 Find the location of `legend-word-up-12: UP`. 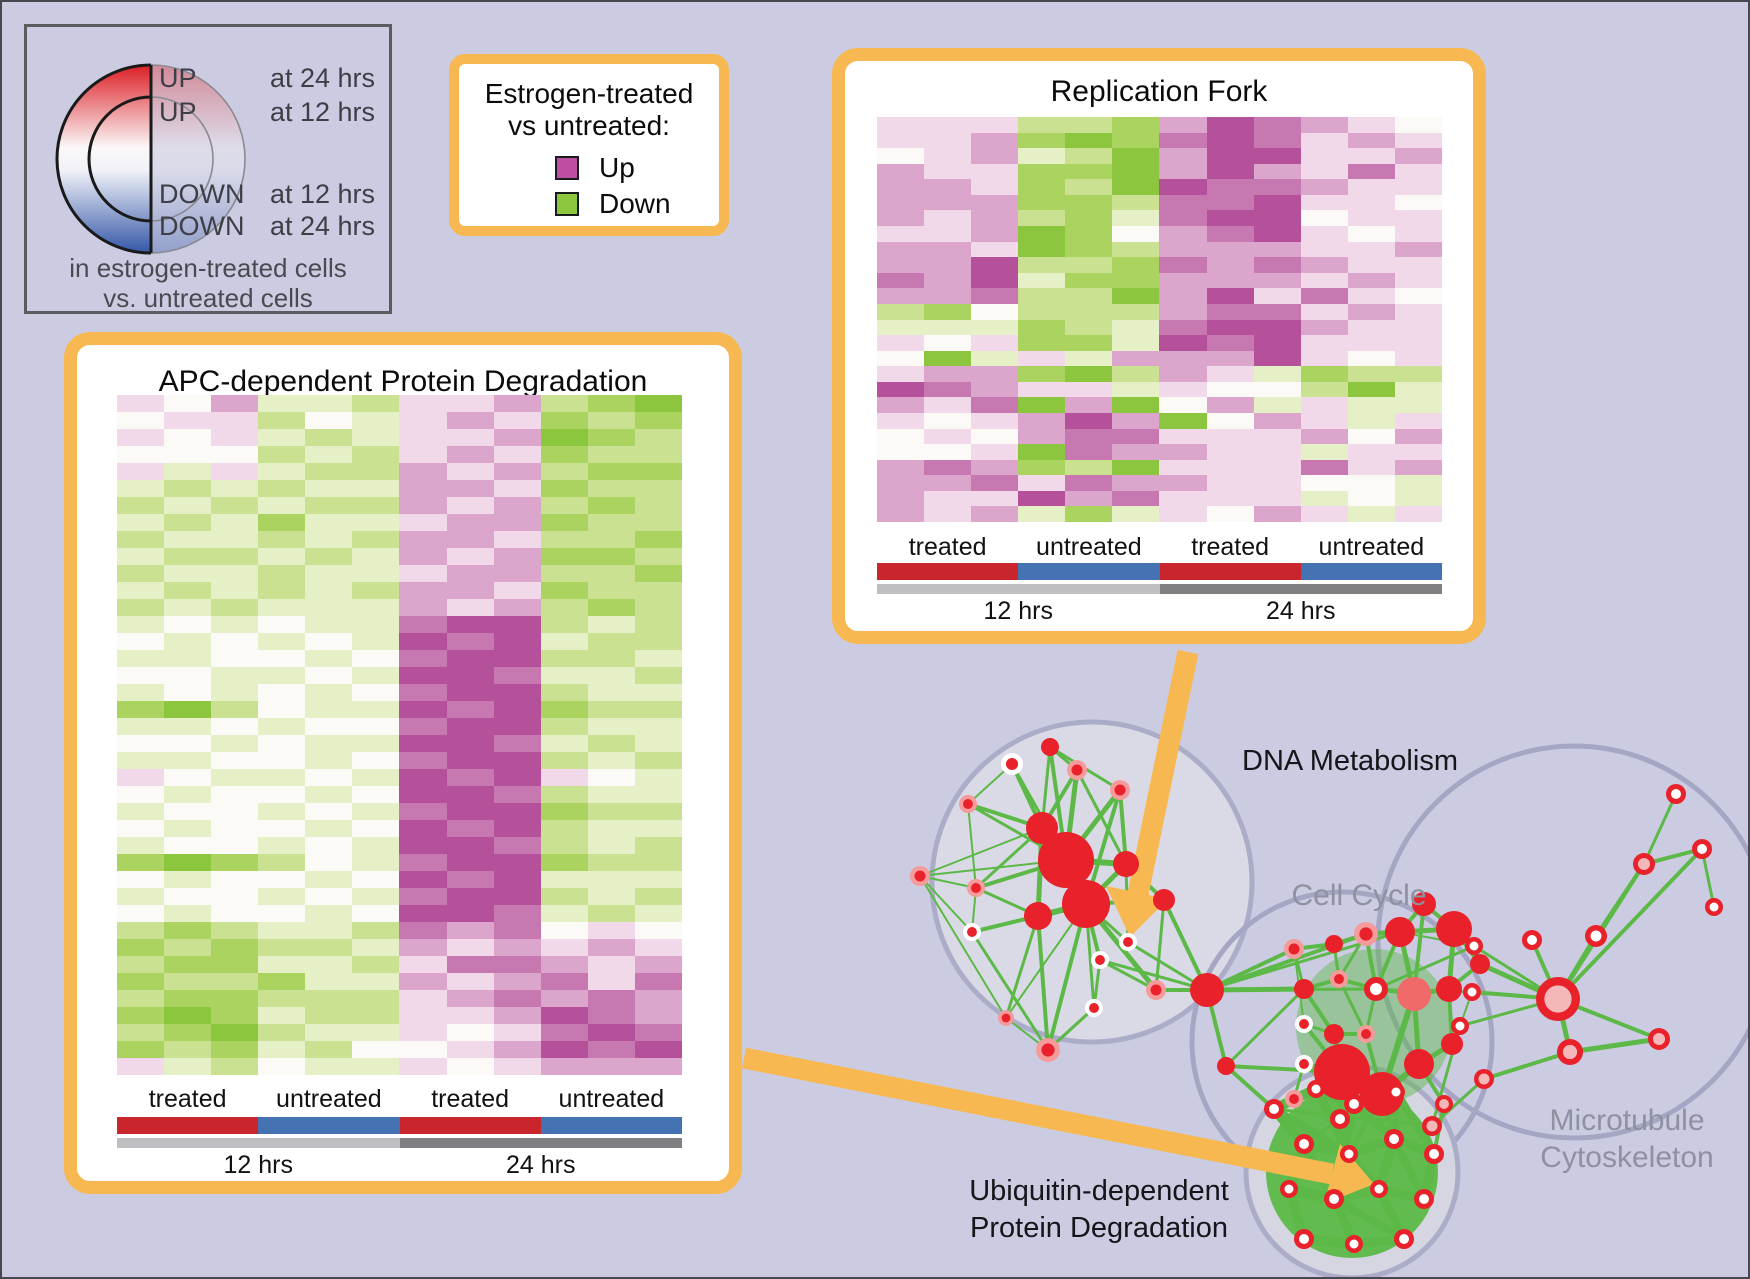

legend-word-up-12: UP is located at coordinates (178, 112).